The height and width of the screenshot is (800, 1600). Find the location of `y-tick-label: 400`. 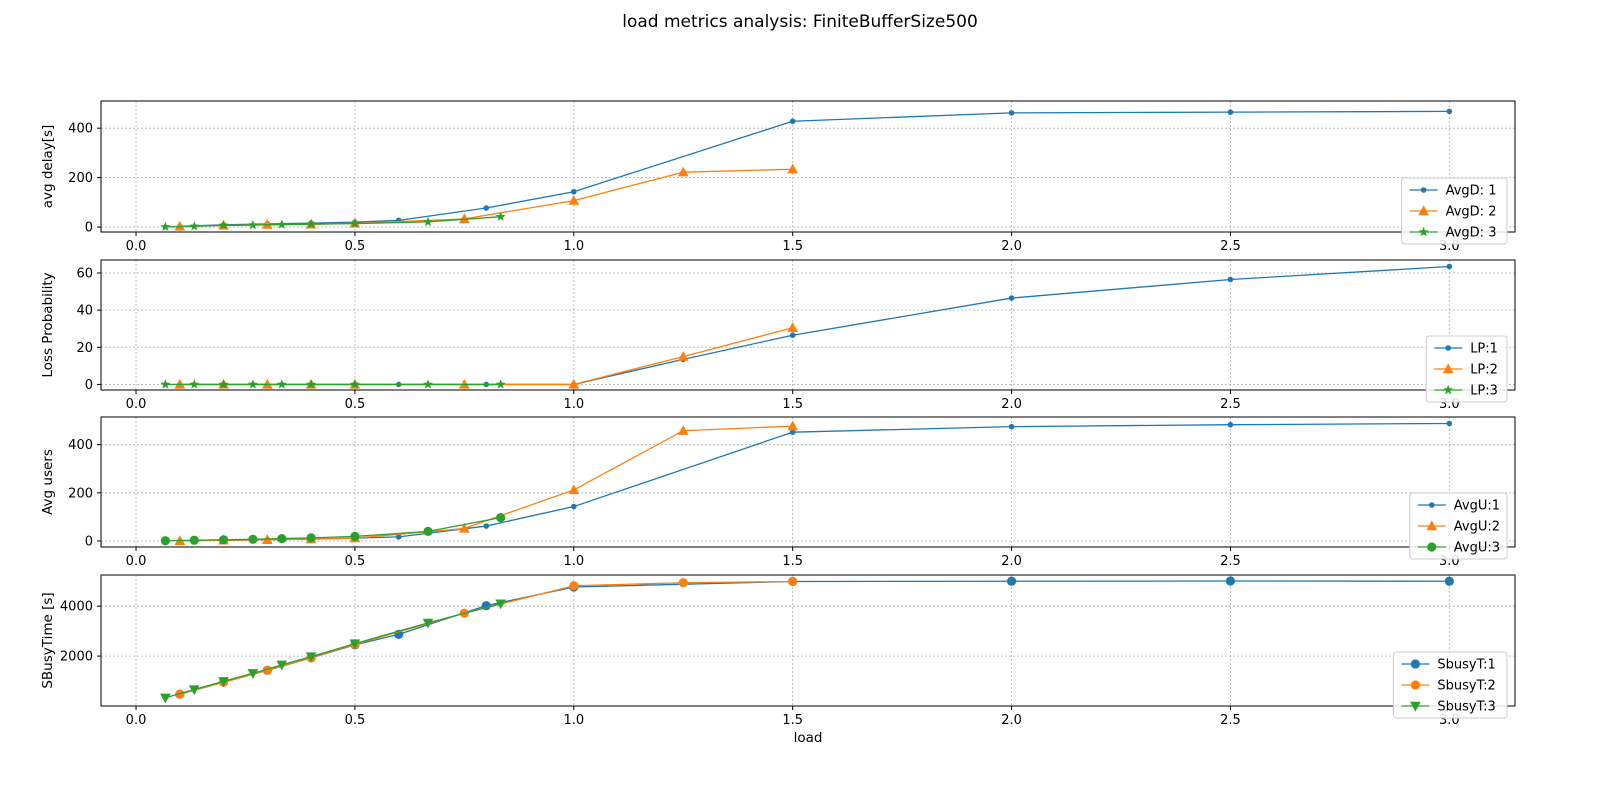

y-tick-label: 400 is located at coordinates (80, 445).